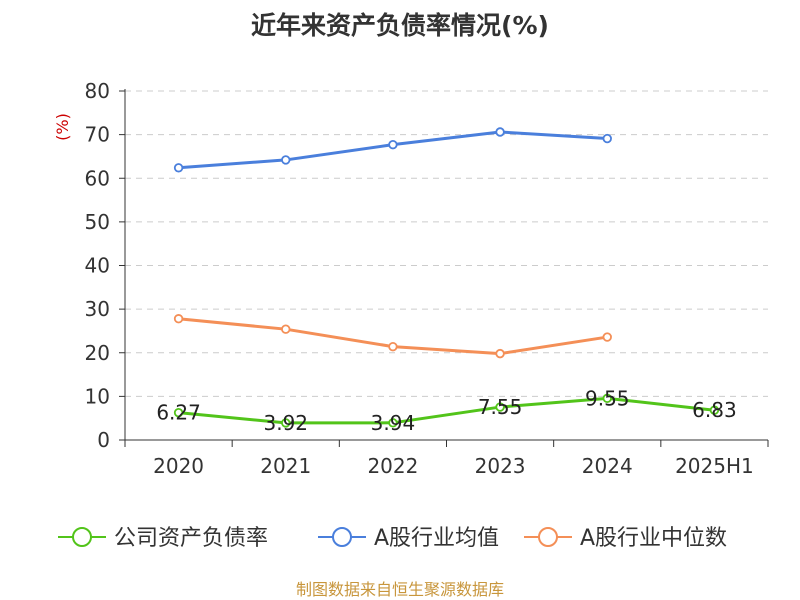 The image size is (800, 600). What do you see at coordinates (392, 466) in the screenshot?
I see `x-tick-label: 2022` at bounding box center [392, 466].